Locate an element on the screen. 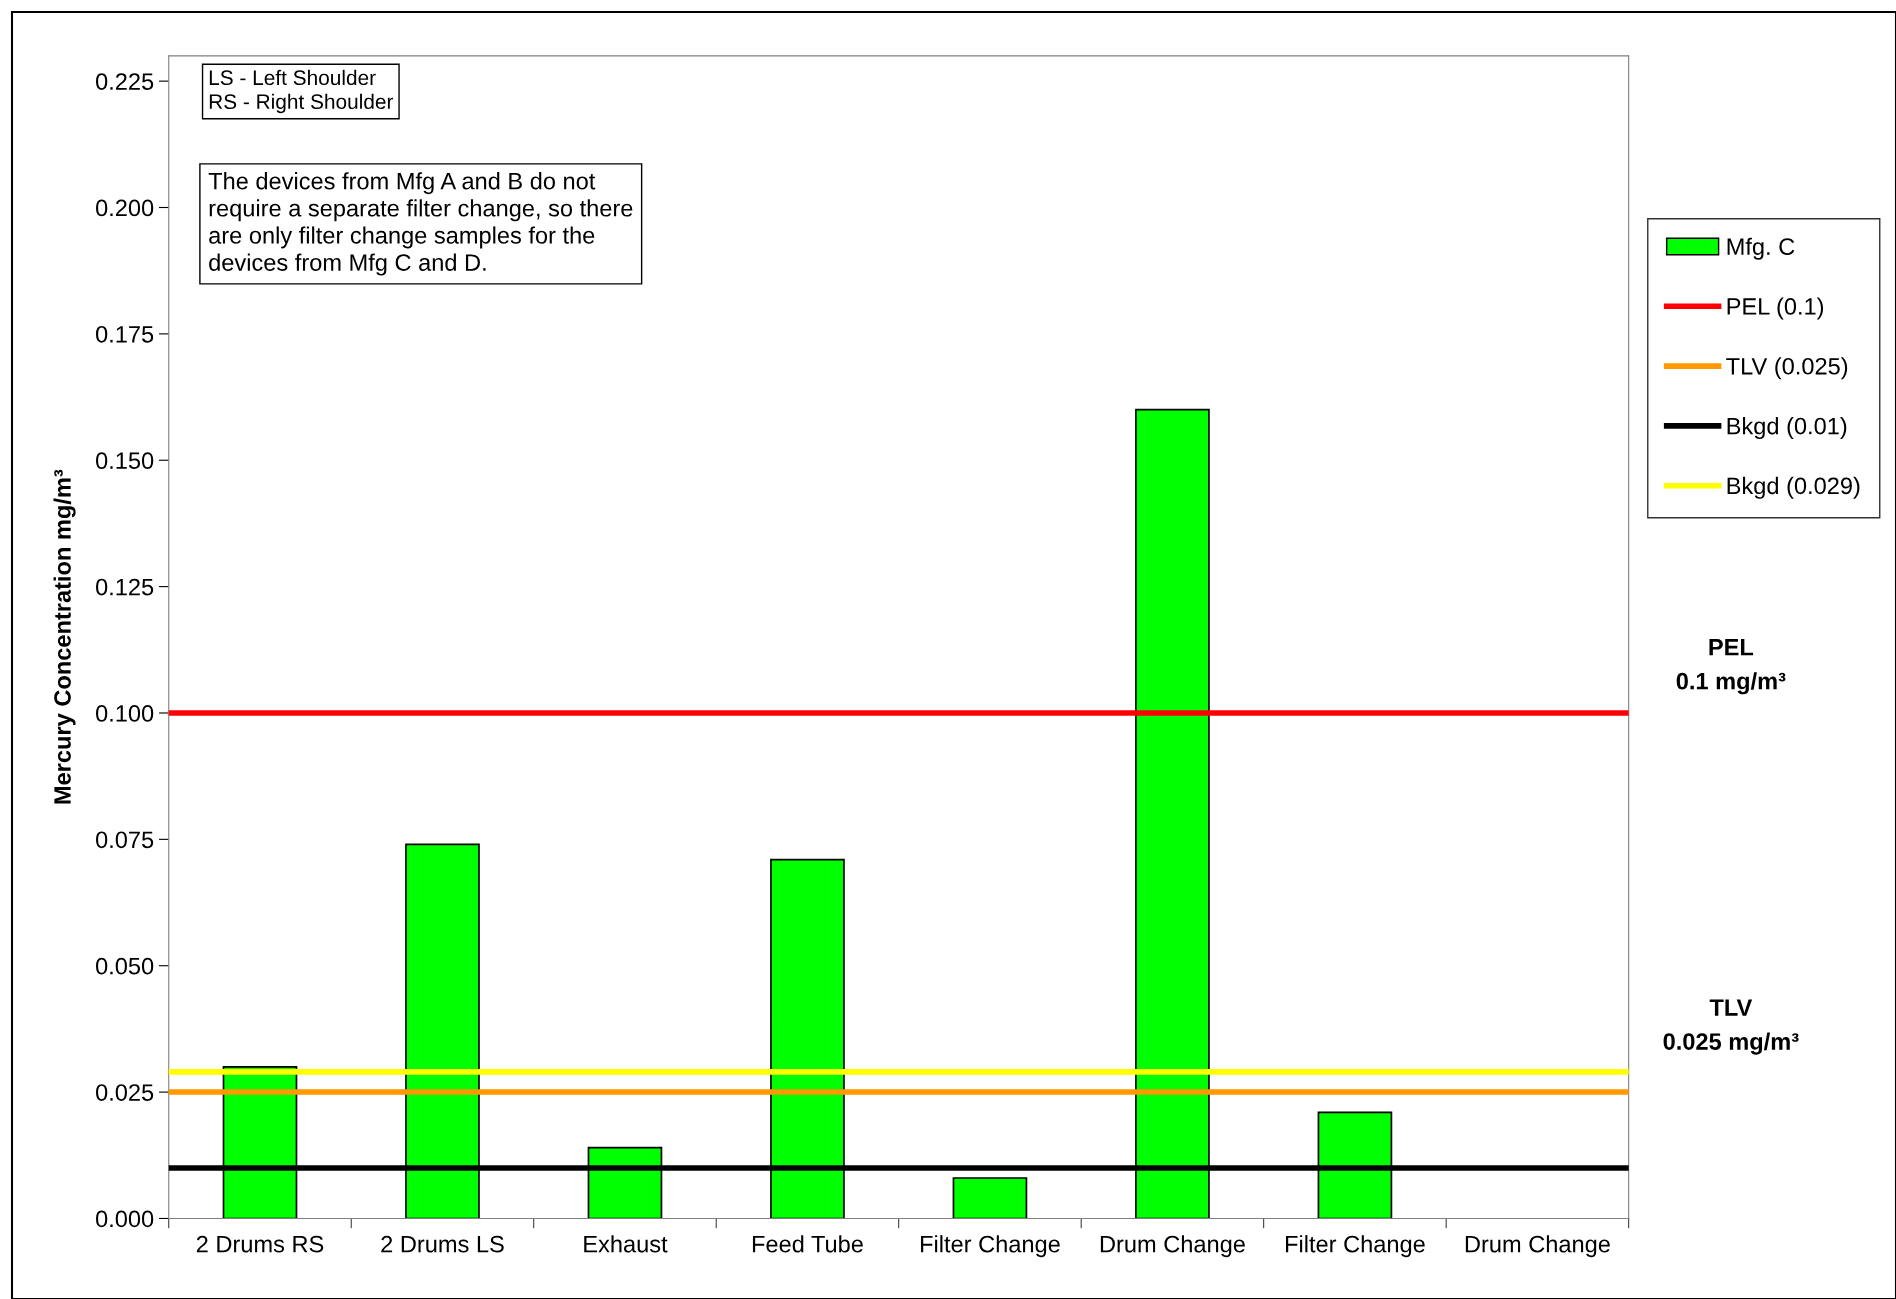 The image size is (1896, 1299). x-tick-label: Feed Tube is located at coordinates (807, 1244).